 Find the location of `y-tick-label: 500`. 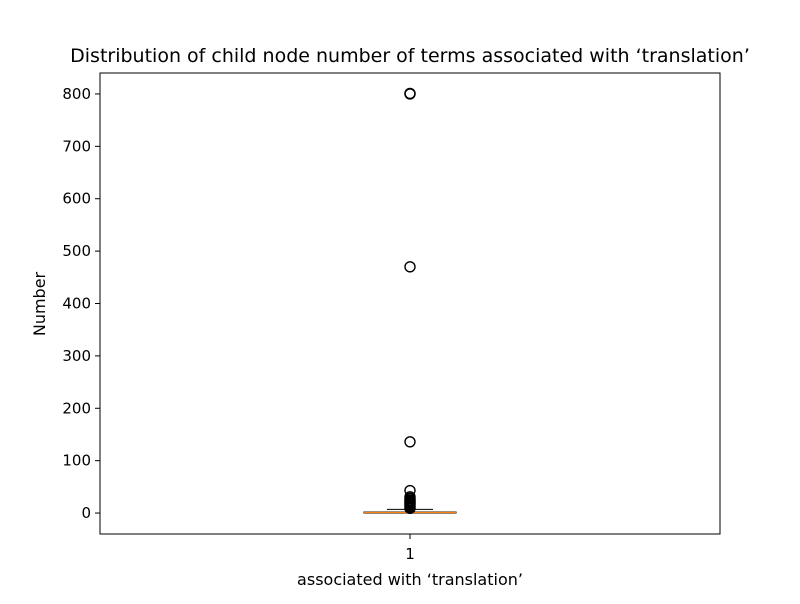

y-tick-label: 500 is located at coordinates (76, 251).